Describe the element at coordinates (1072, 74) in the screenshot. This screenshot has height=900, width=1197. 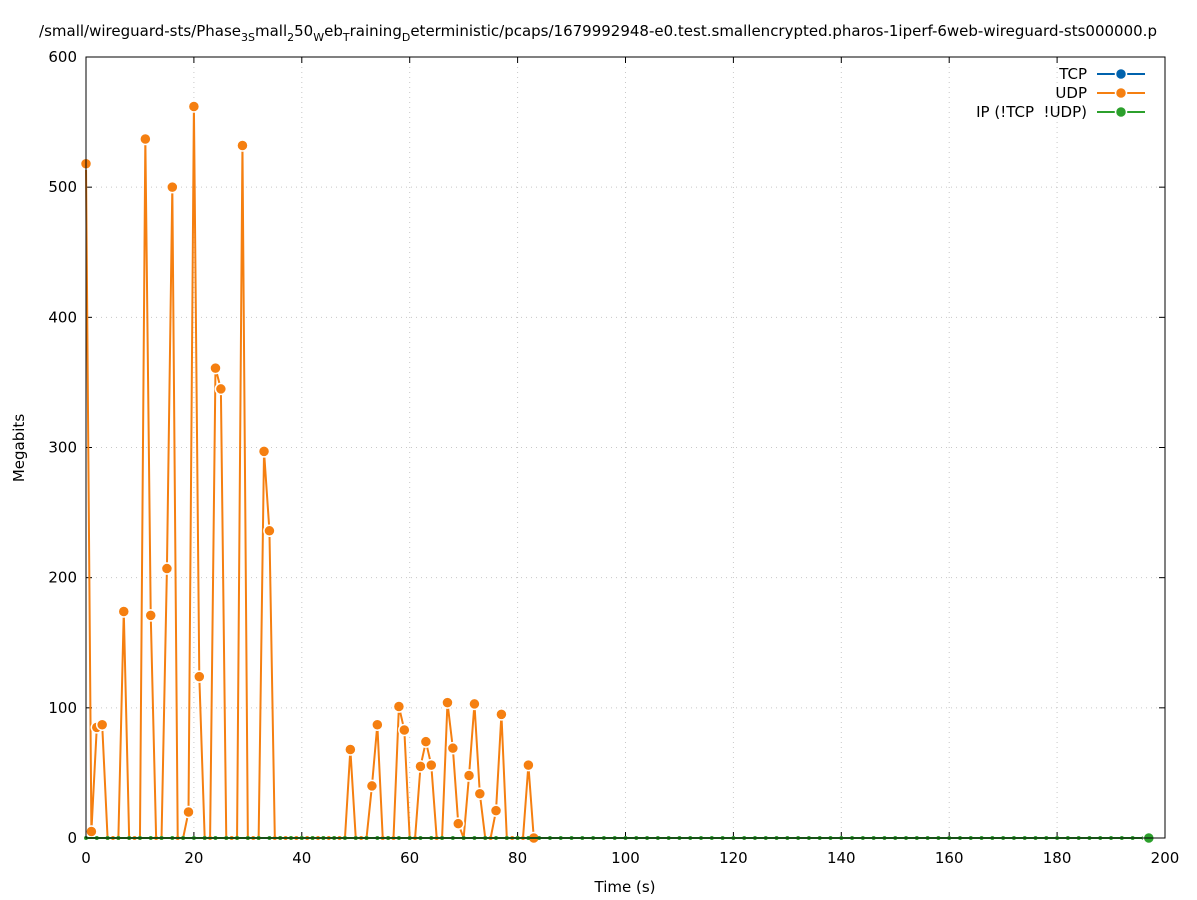
I see `legend-label: TCP` at that location.